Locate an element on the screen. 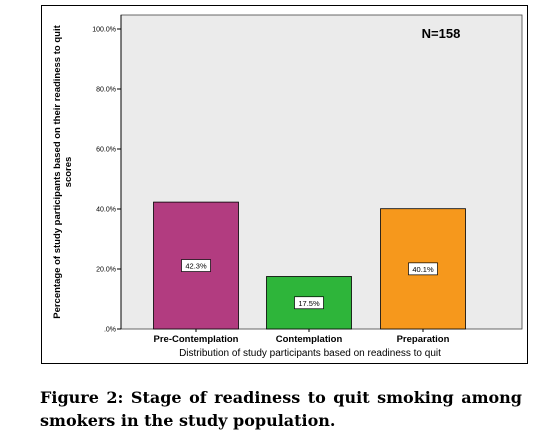 This screenshot has height=439, width=544. data-label: 42.3% is located at coordinates (196, 266).